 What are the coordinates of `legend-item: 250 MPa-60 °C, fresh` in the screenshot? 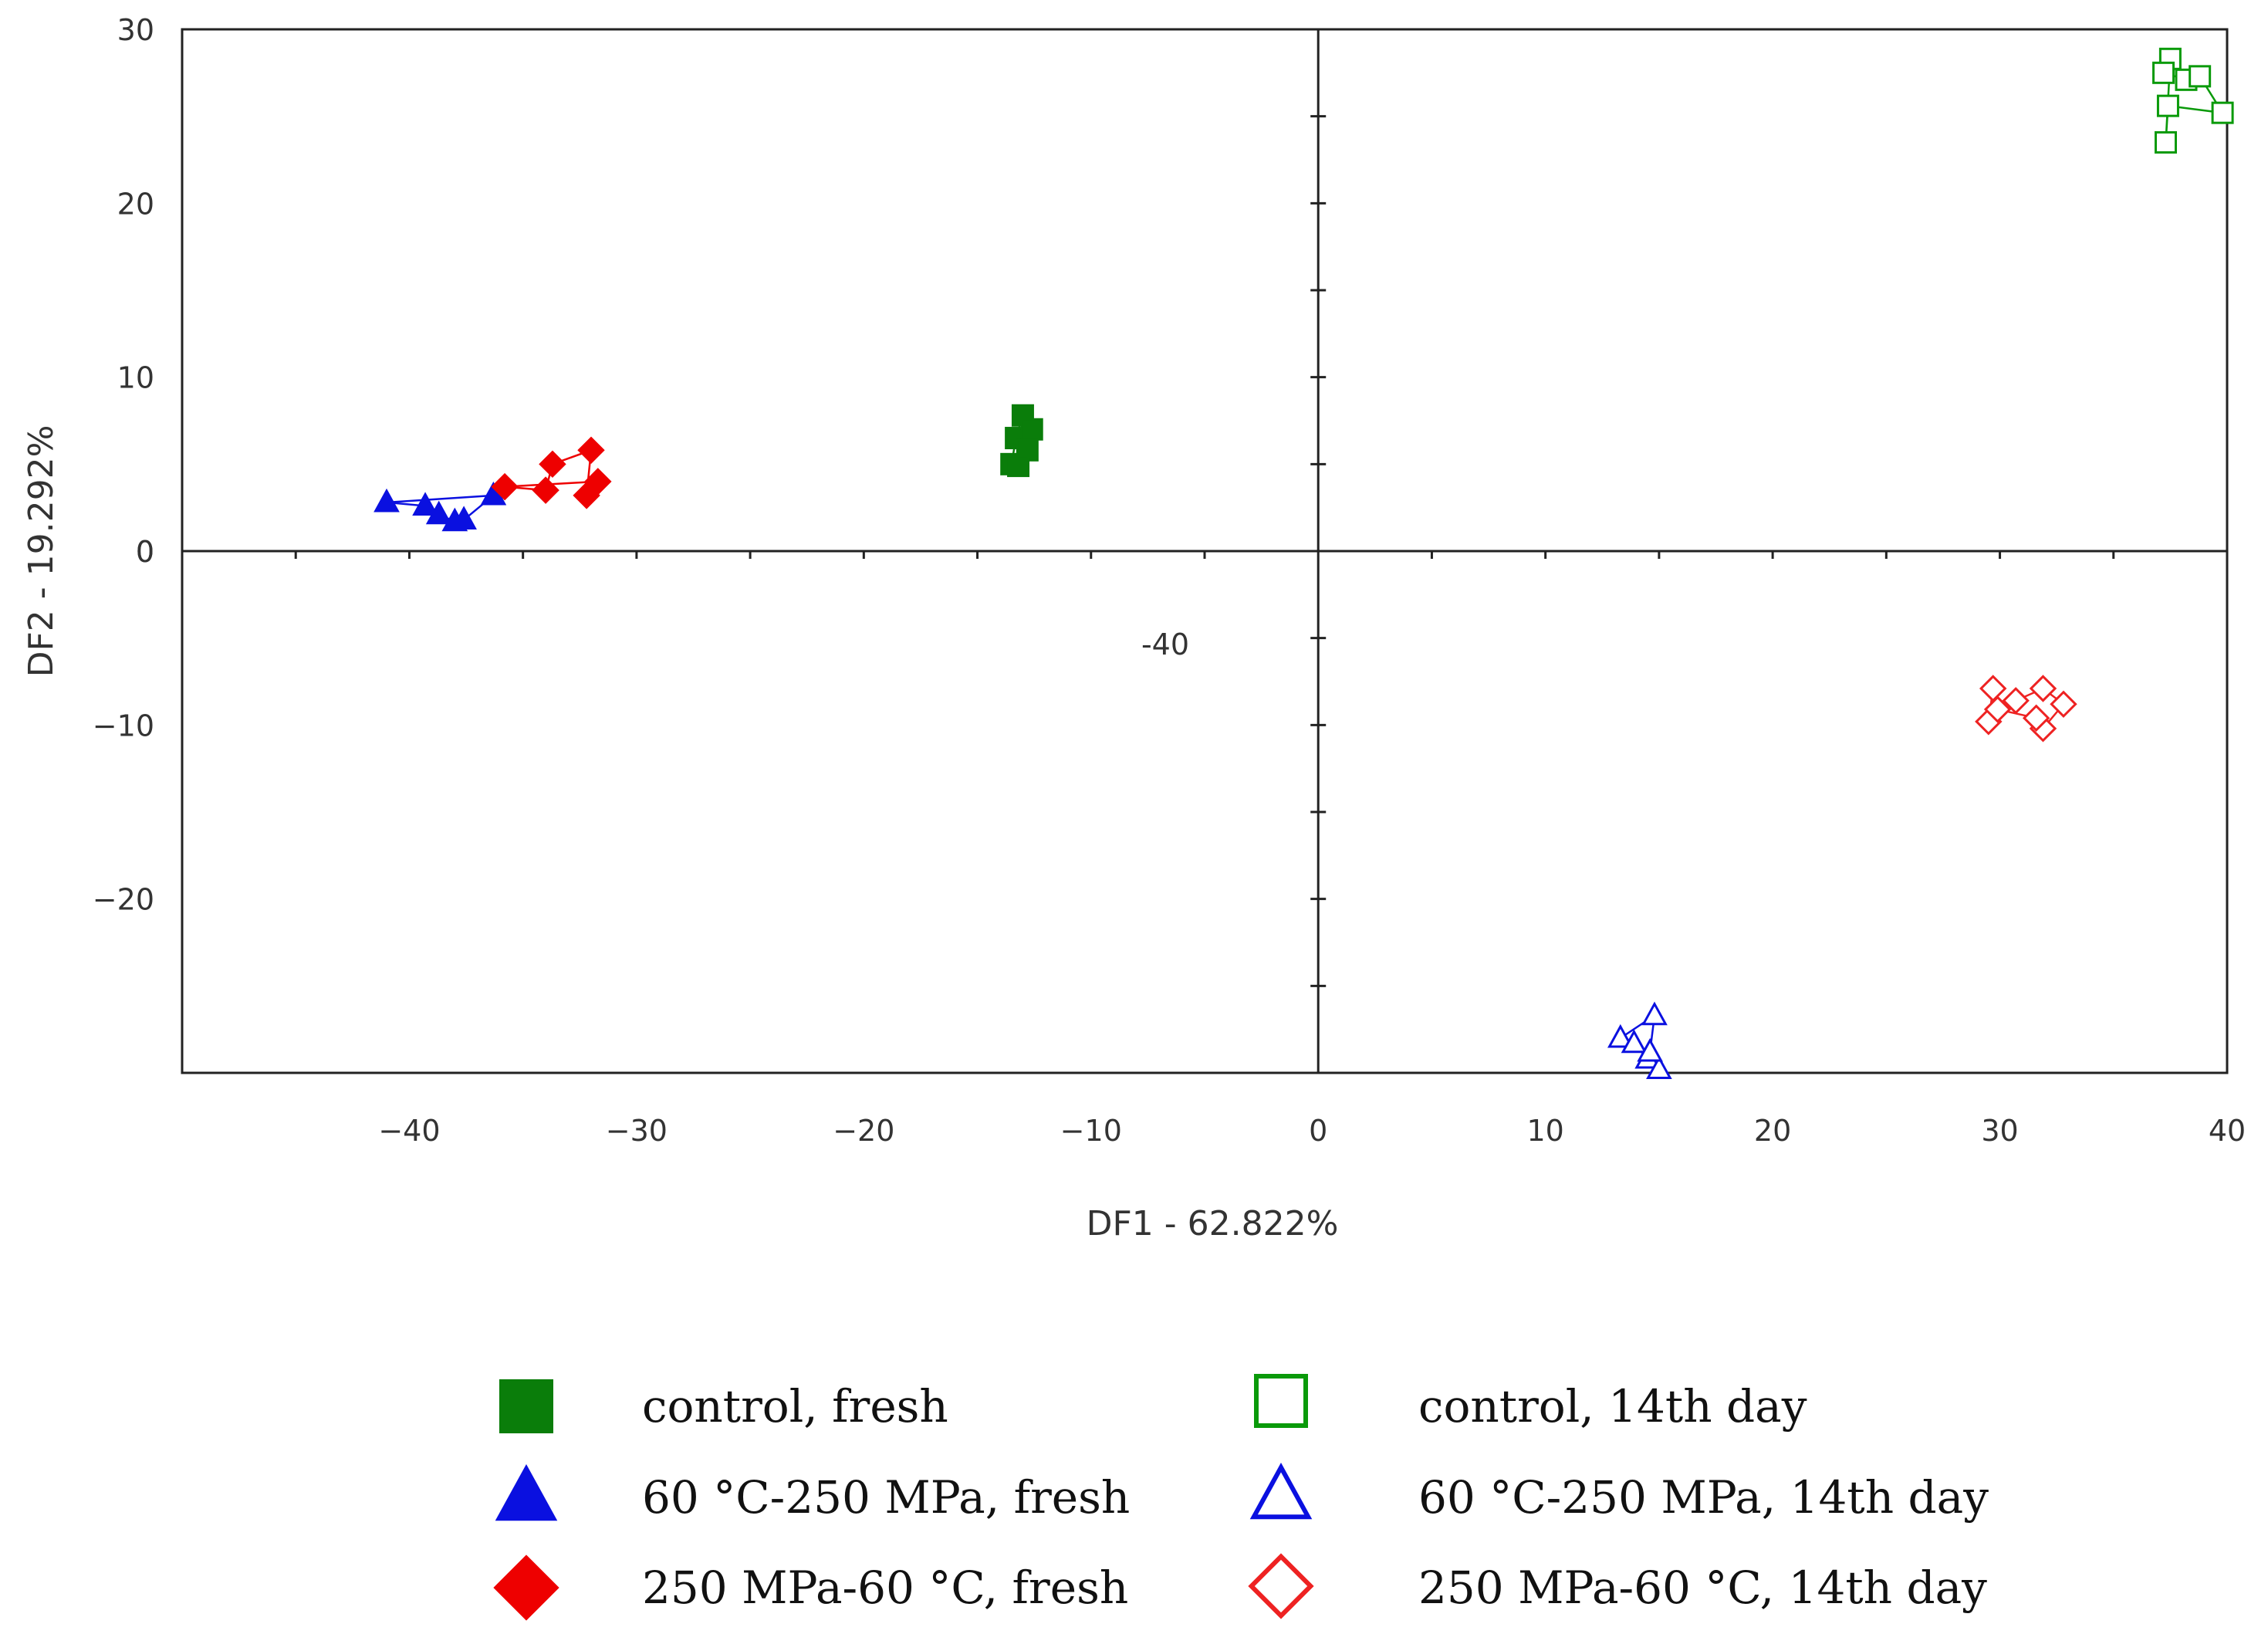 It's located at (811, 1588).